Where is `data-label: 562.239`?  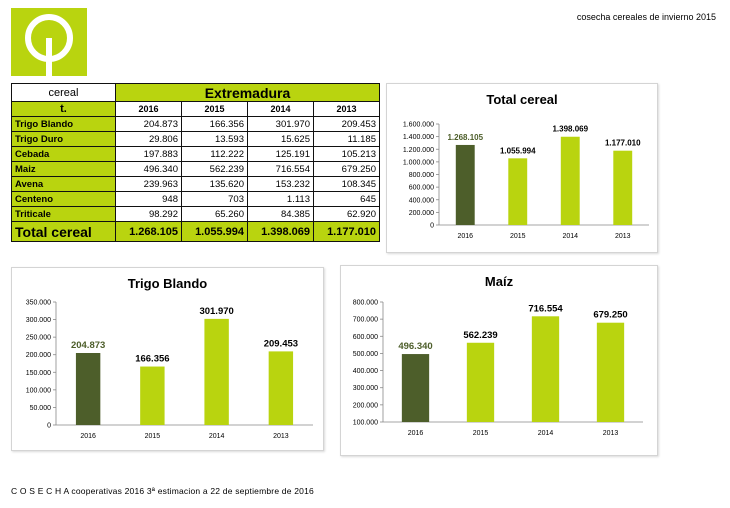
data-label: 562.239 is located at coordinates (480, 335).